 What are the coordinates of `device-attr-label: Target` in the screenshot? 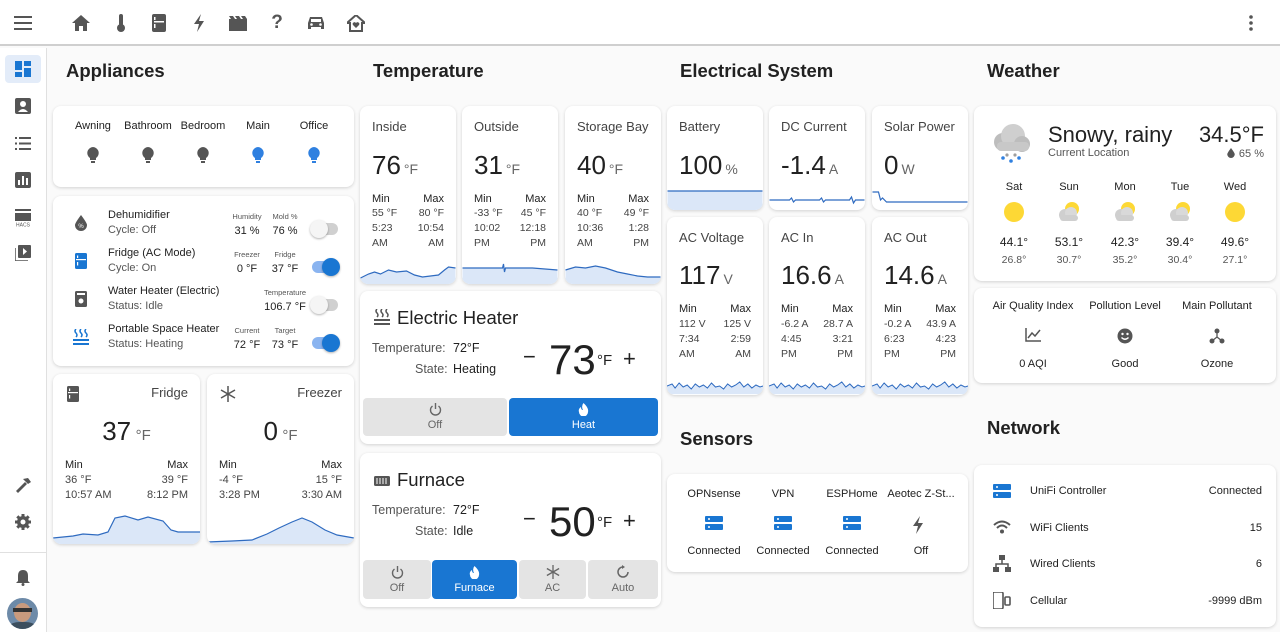 It's located at (285, 330).